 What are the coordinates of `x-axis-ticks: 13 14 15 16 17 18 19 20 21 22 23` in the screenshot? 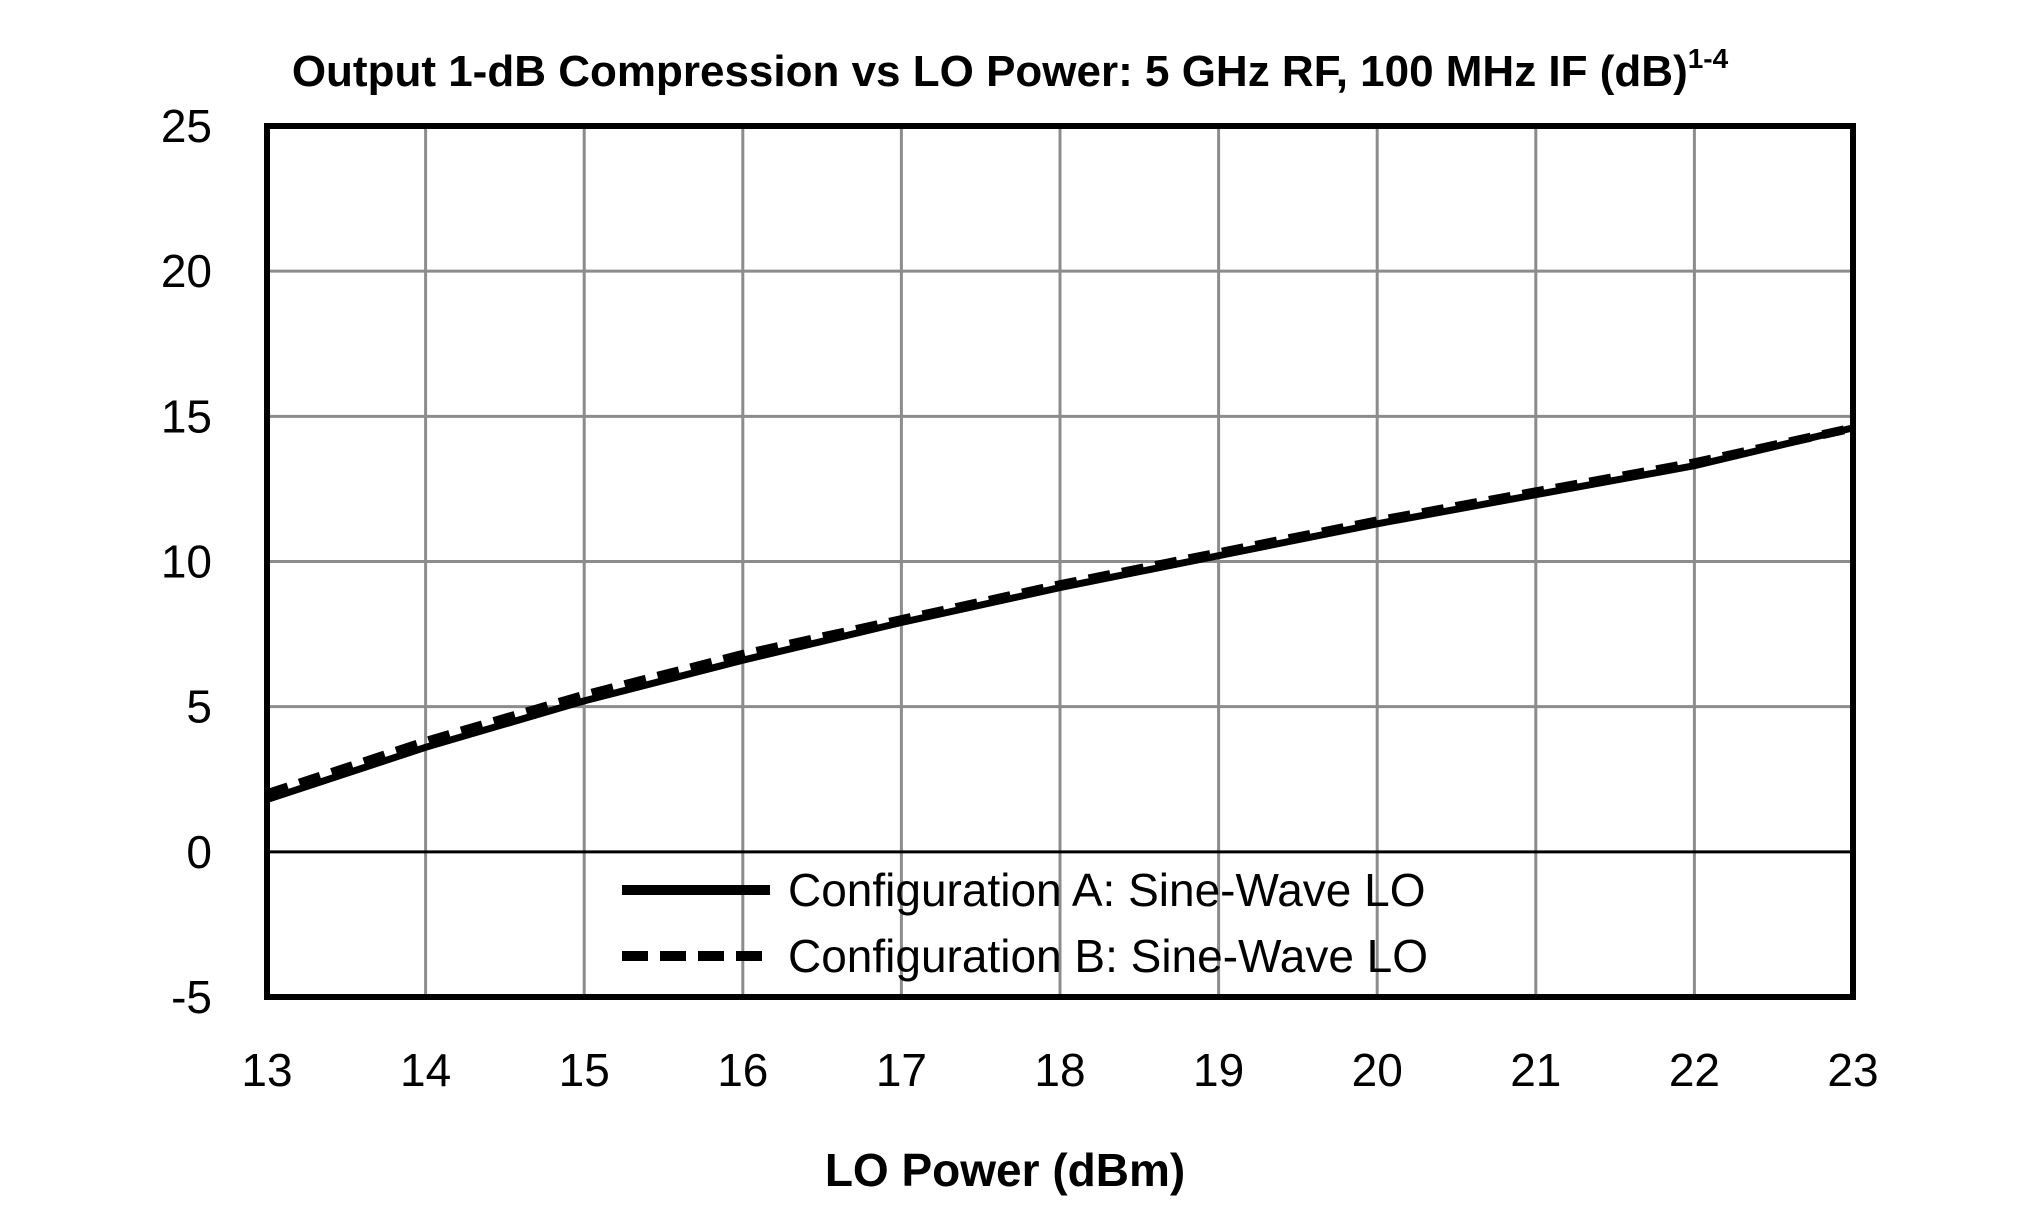 It's located at (1059, 1070).